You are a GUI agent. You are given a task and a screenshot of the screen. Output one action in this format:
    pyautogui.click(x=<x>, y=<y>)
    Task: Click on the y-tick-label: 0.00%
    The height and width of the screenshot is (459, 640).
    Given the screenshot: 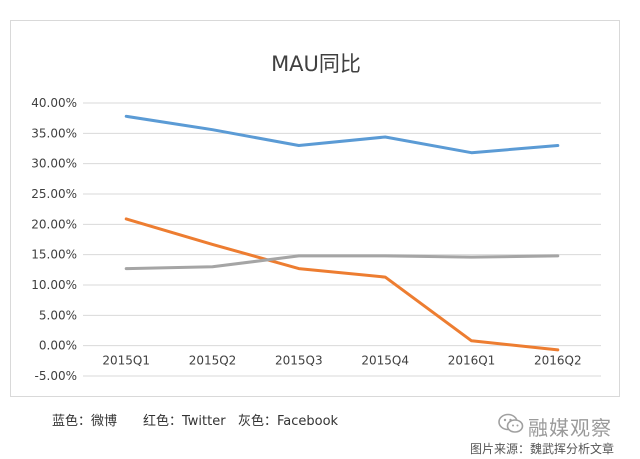 What is the action you would take?
    pyautogui.click(x=58, y=346)
    